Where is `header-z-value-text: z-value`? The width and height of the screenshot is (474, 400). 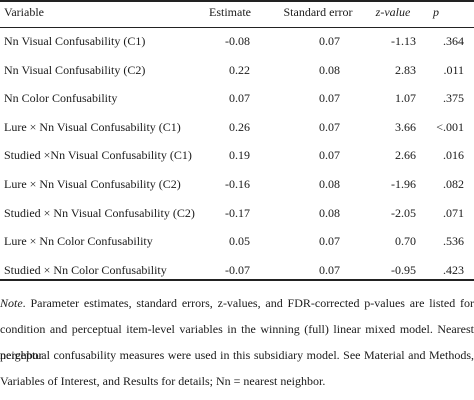 header-z-value-text: z-value is located at coordinates (393, 12).